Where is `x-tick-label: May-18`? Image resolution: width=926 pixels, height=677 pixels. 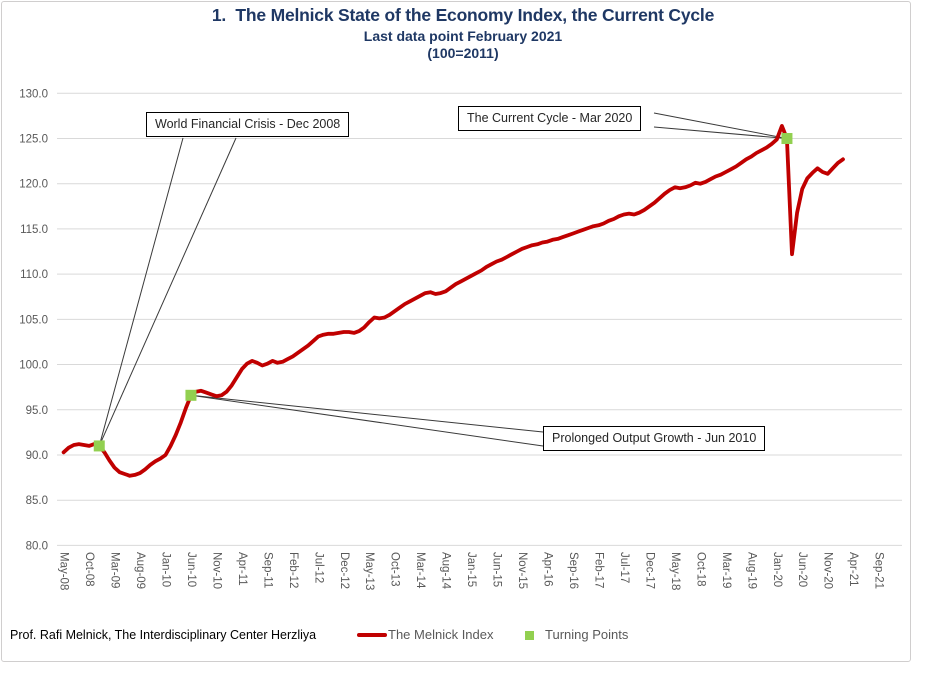
x-tick-label: May-18 is located at coordinates (675, 571).